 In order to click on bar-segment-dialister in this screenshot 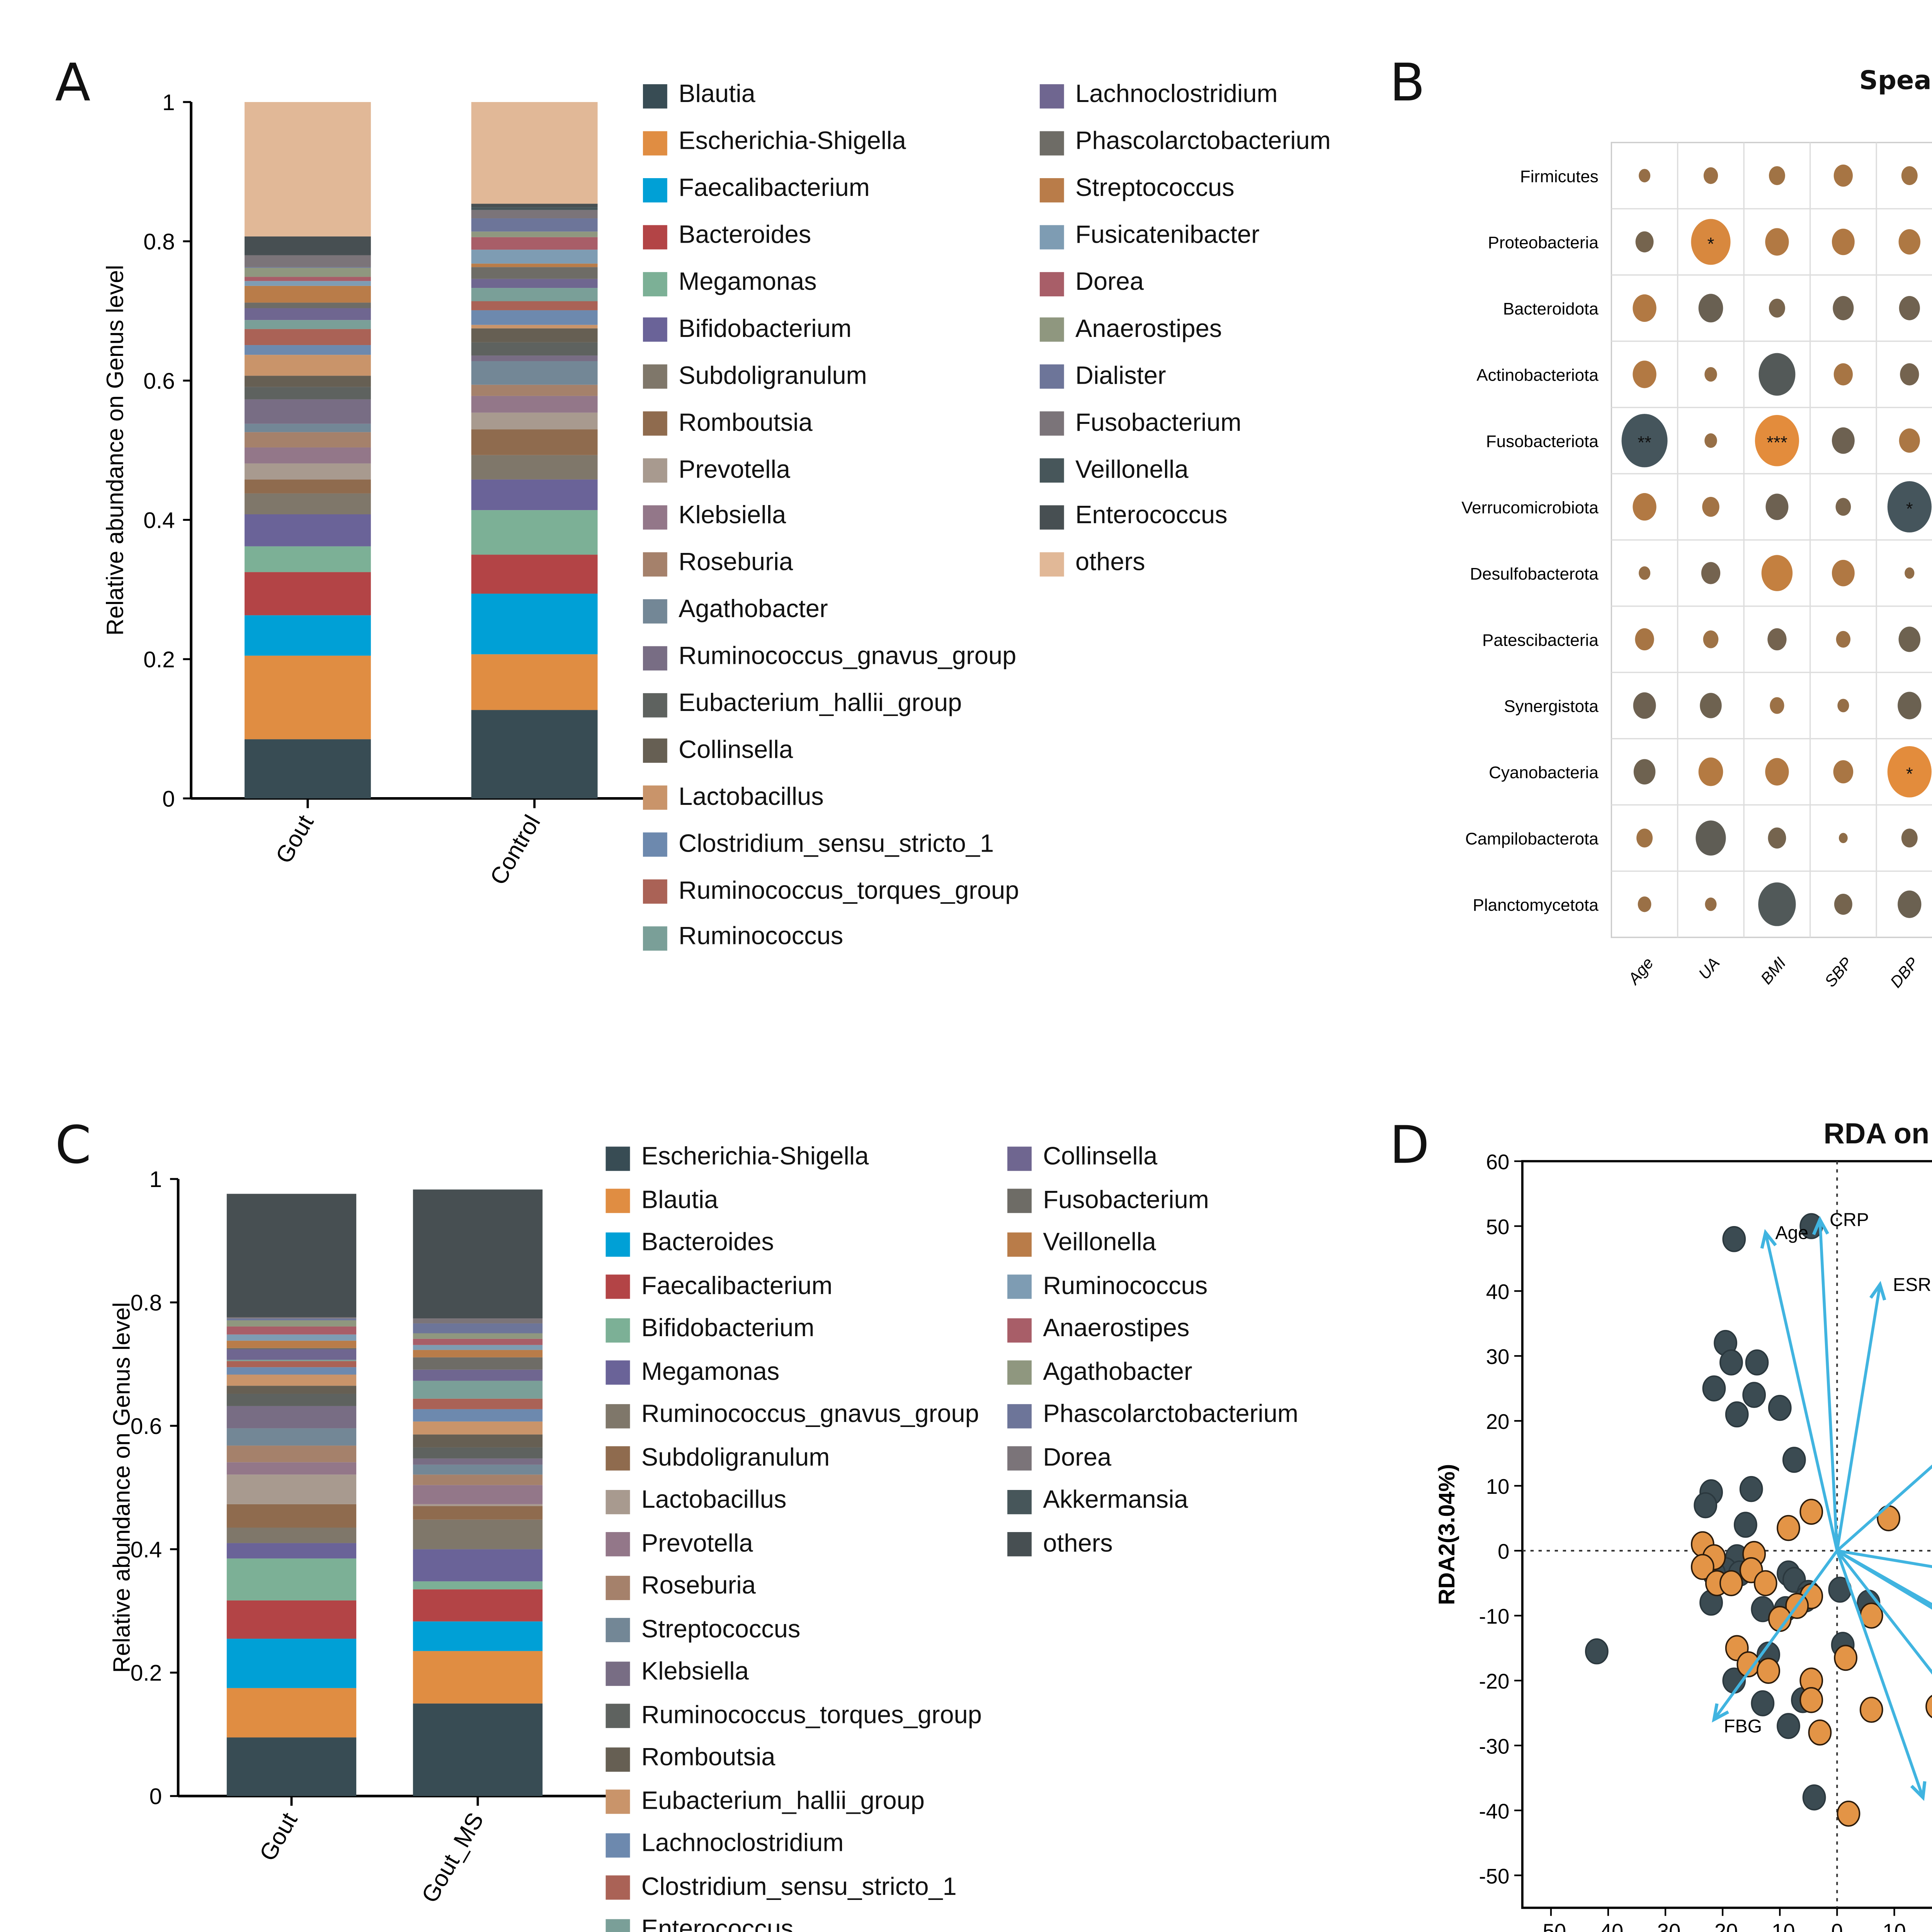, I will do `click(535, 225)`.